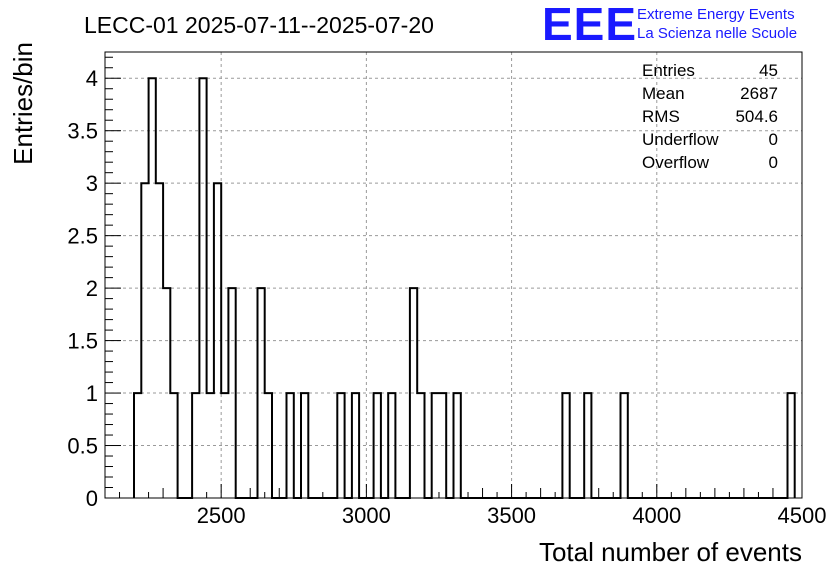  I want to click on y-tick-label: 4, so click(92, 78).